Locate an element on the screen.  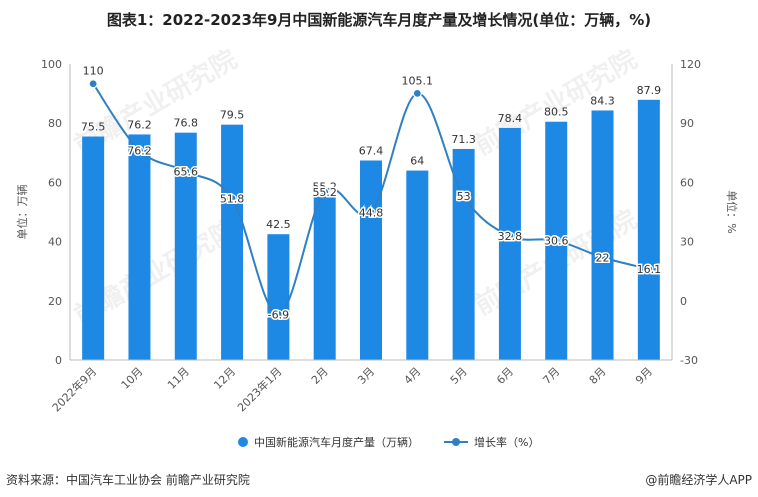
legend: 中国新能源汽车月度产量（万辆） 增长率（%） is located at coordinates (388, 442).